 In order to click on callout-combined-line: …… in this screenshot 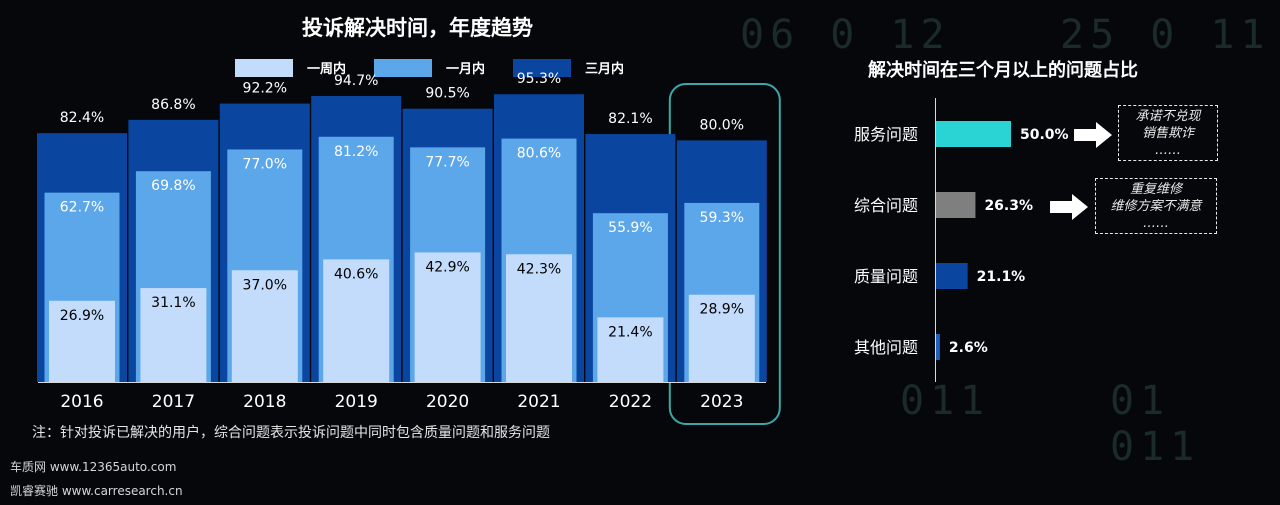, I will do `click(1156, 223)`.